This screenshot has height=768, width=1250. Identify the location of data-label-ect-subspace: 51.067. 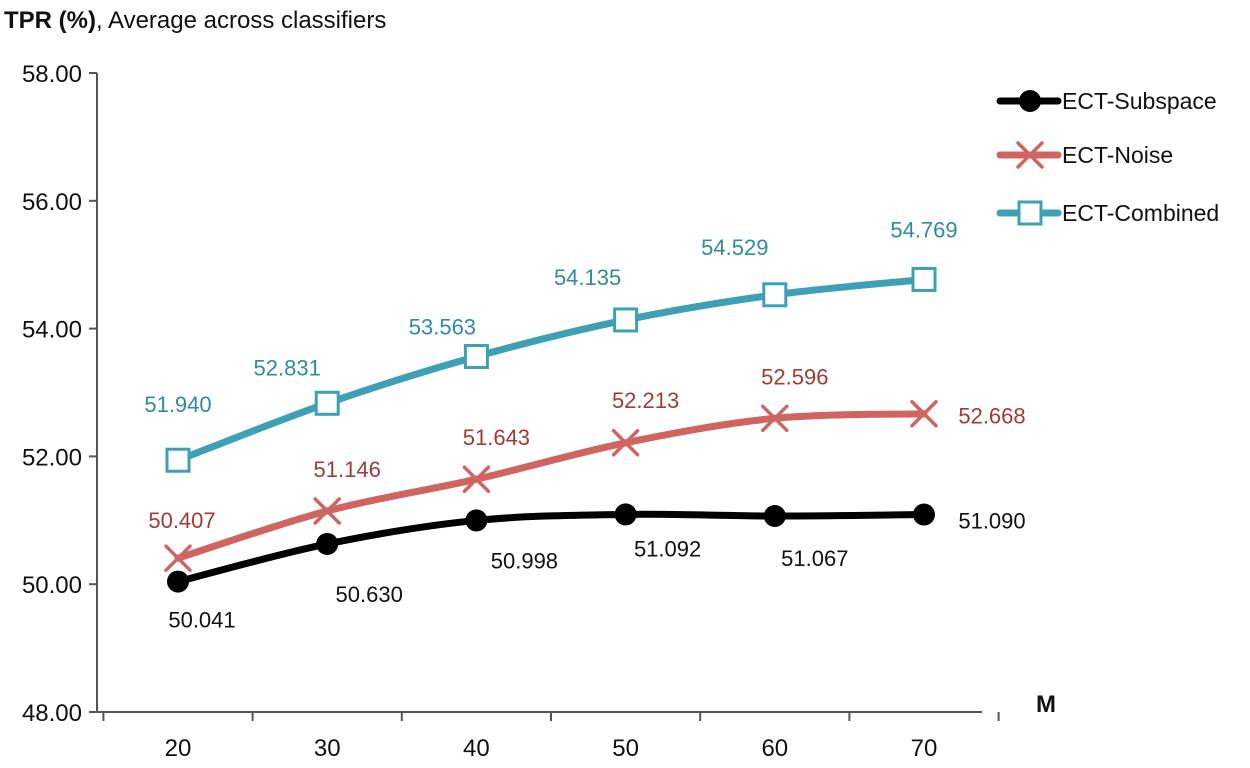
(814, 558).